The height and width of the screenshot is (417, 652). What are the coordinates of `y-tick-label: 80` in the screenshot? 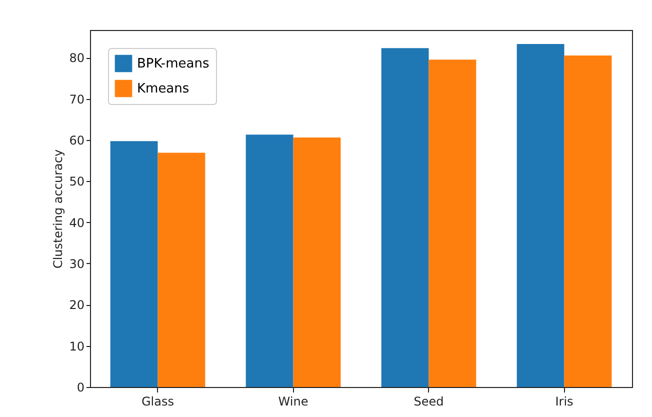 It's located at (76, 58).